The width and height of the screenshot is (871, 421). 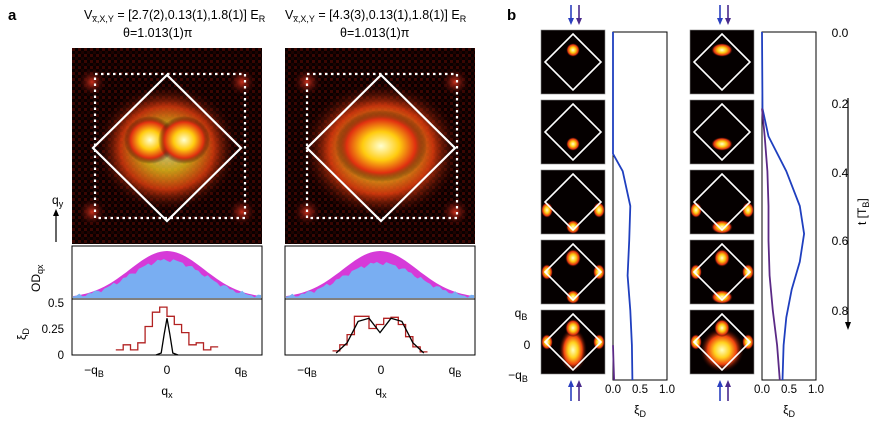 I want to click on left-xtick-zero: 0, so click(x=167, y=370).